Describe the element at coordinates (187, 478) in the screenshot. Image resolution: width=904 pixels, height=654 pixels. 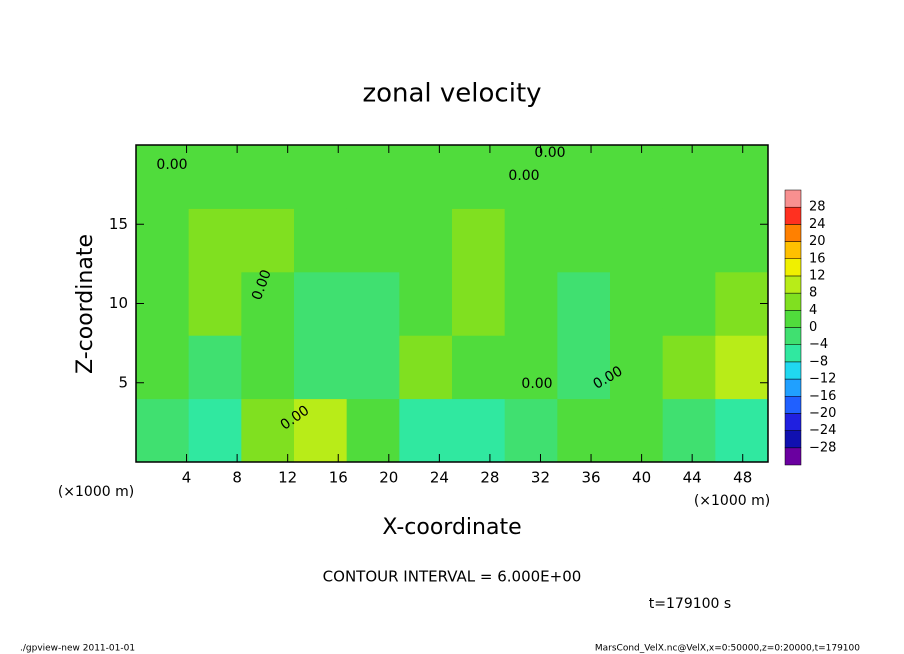
I see `x-tick-label: 4` at that location.